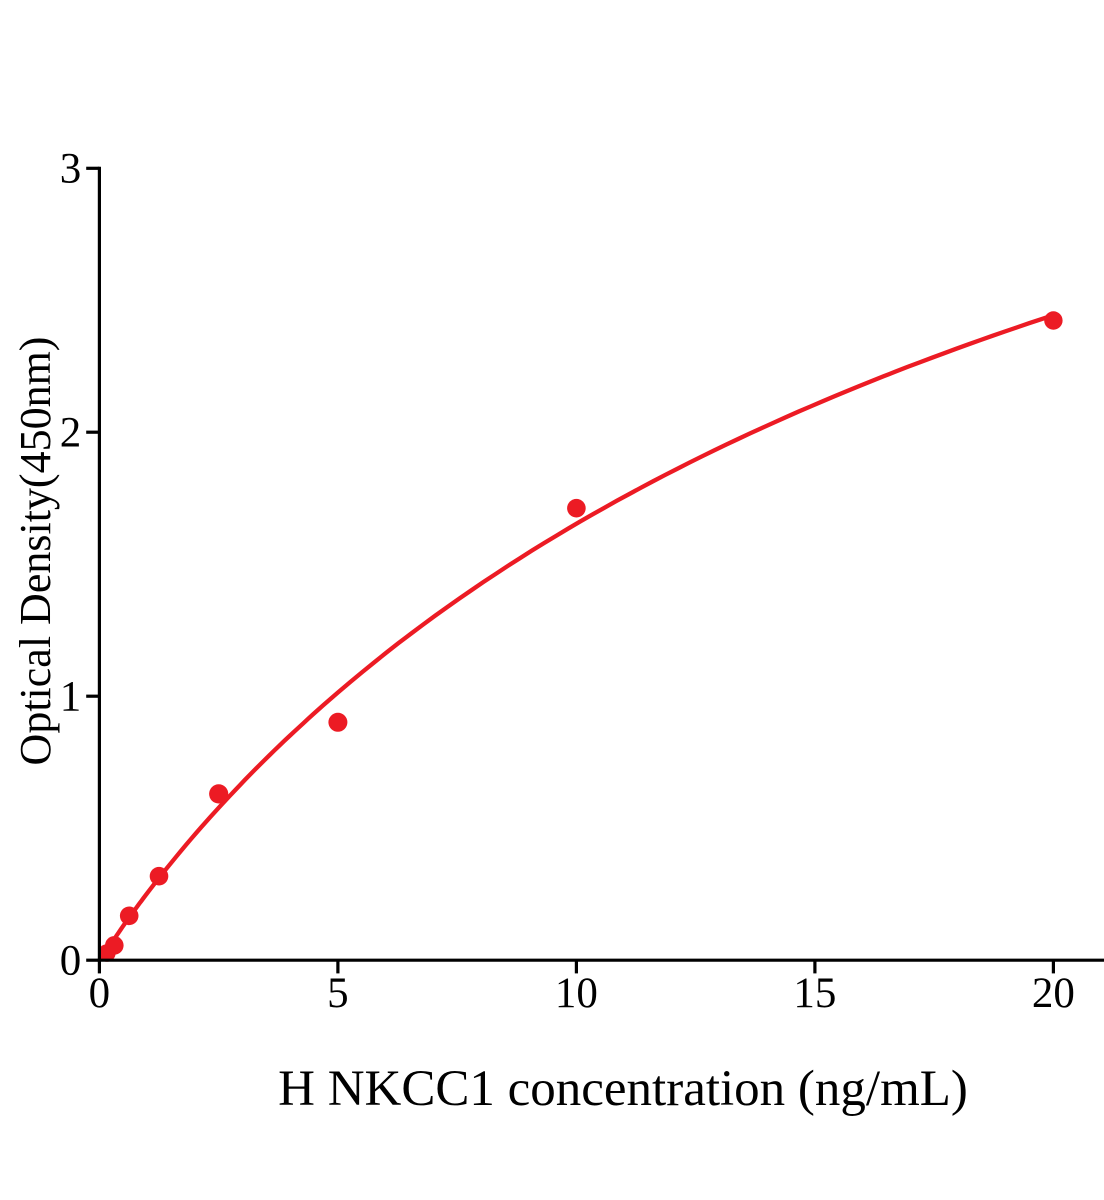  What do you see at coordinates (71, 696) in the screenshot?
I see `svg-text: 1` at bounding box center [71, 696].